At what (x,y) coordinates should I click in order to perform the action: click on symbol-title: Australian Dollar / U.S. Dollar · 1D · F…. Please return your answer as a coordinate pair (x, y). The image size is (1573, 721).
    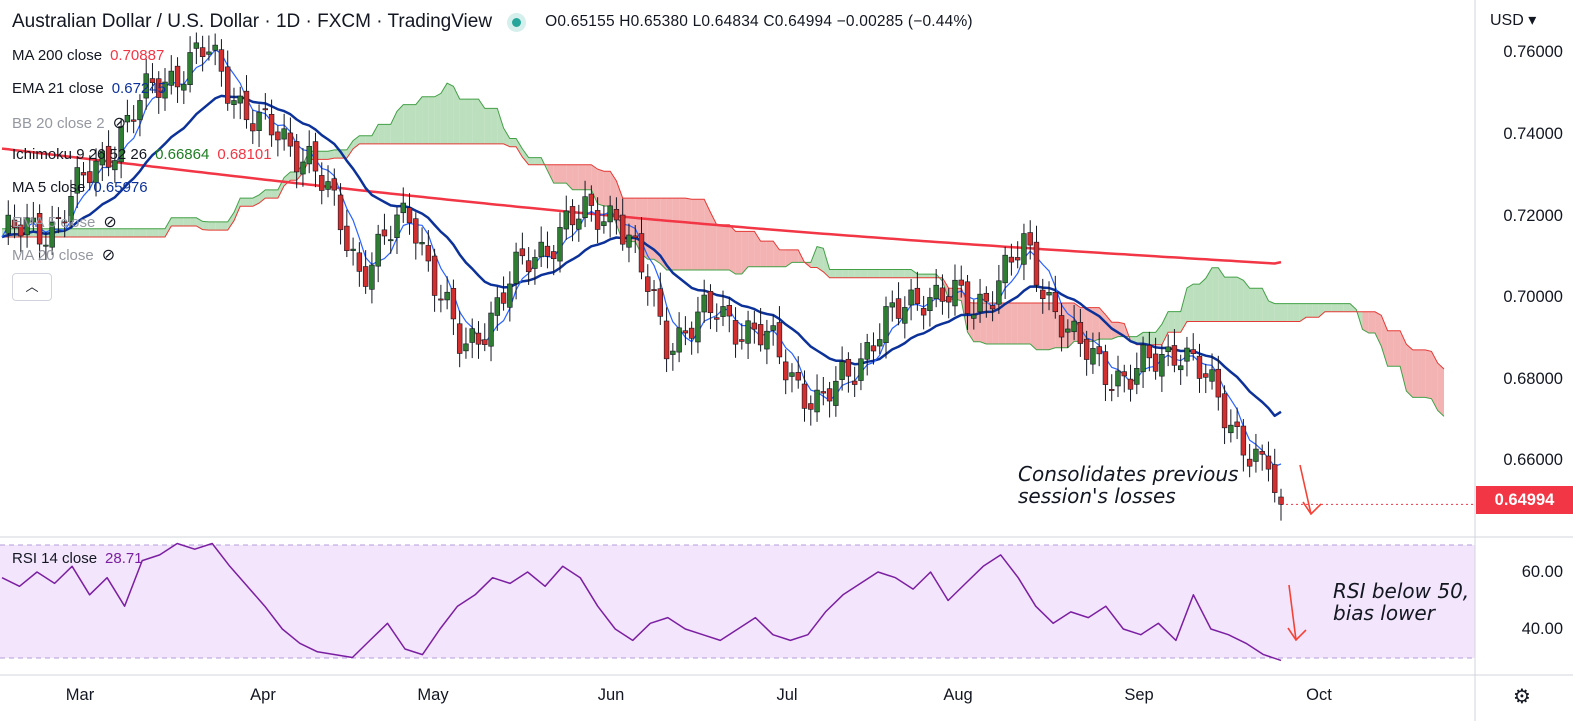
    Looking at the image, I should click on (252, 21).